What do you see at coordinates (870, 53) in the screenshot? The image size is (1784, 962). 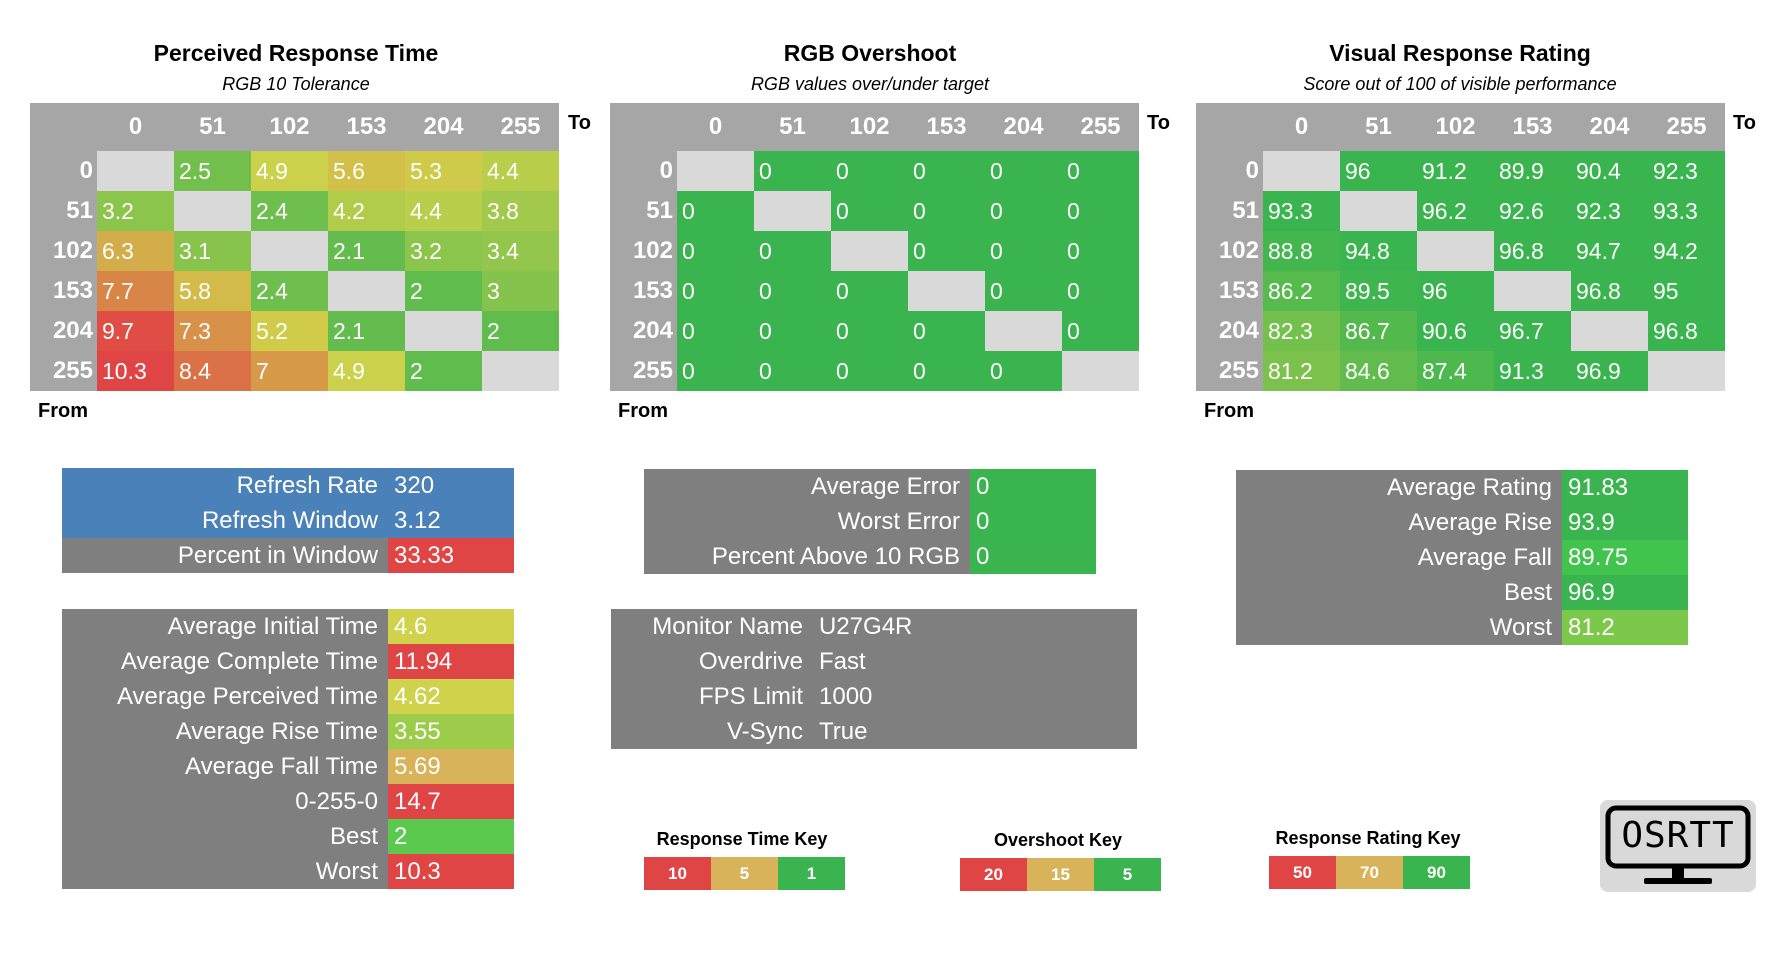 I see `ovs-title: RGB Overshoot` at bounding box center [870, 53].